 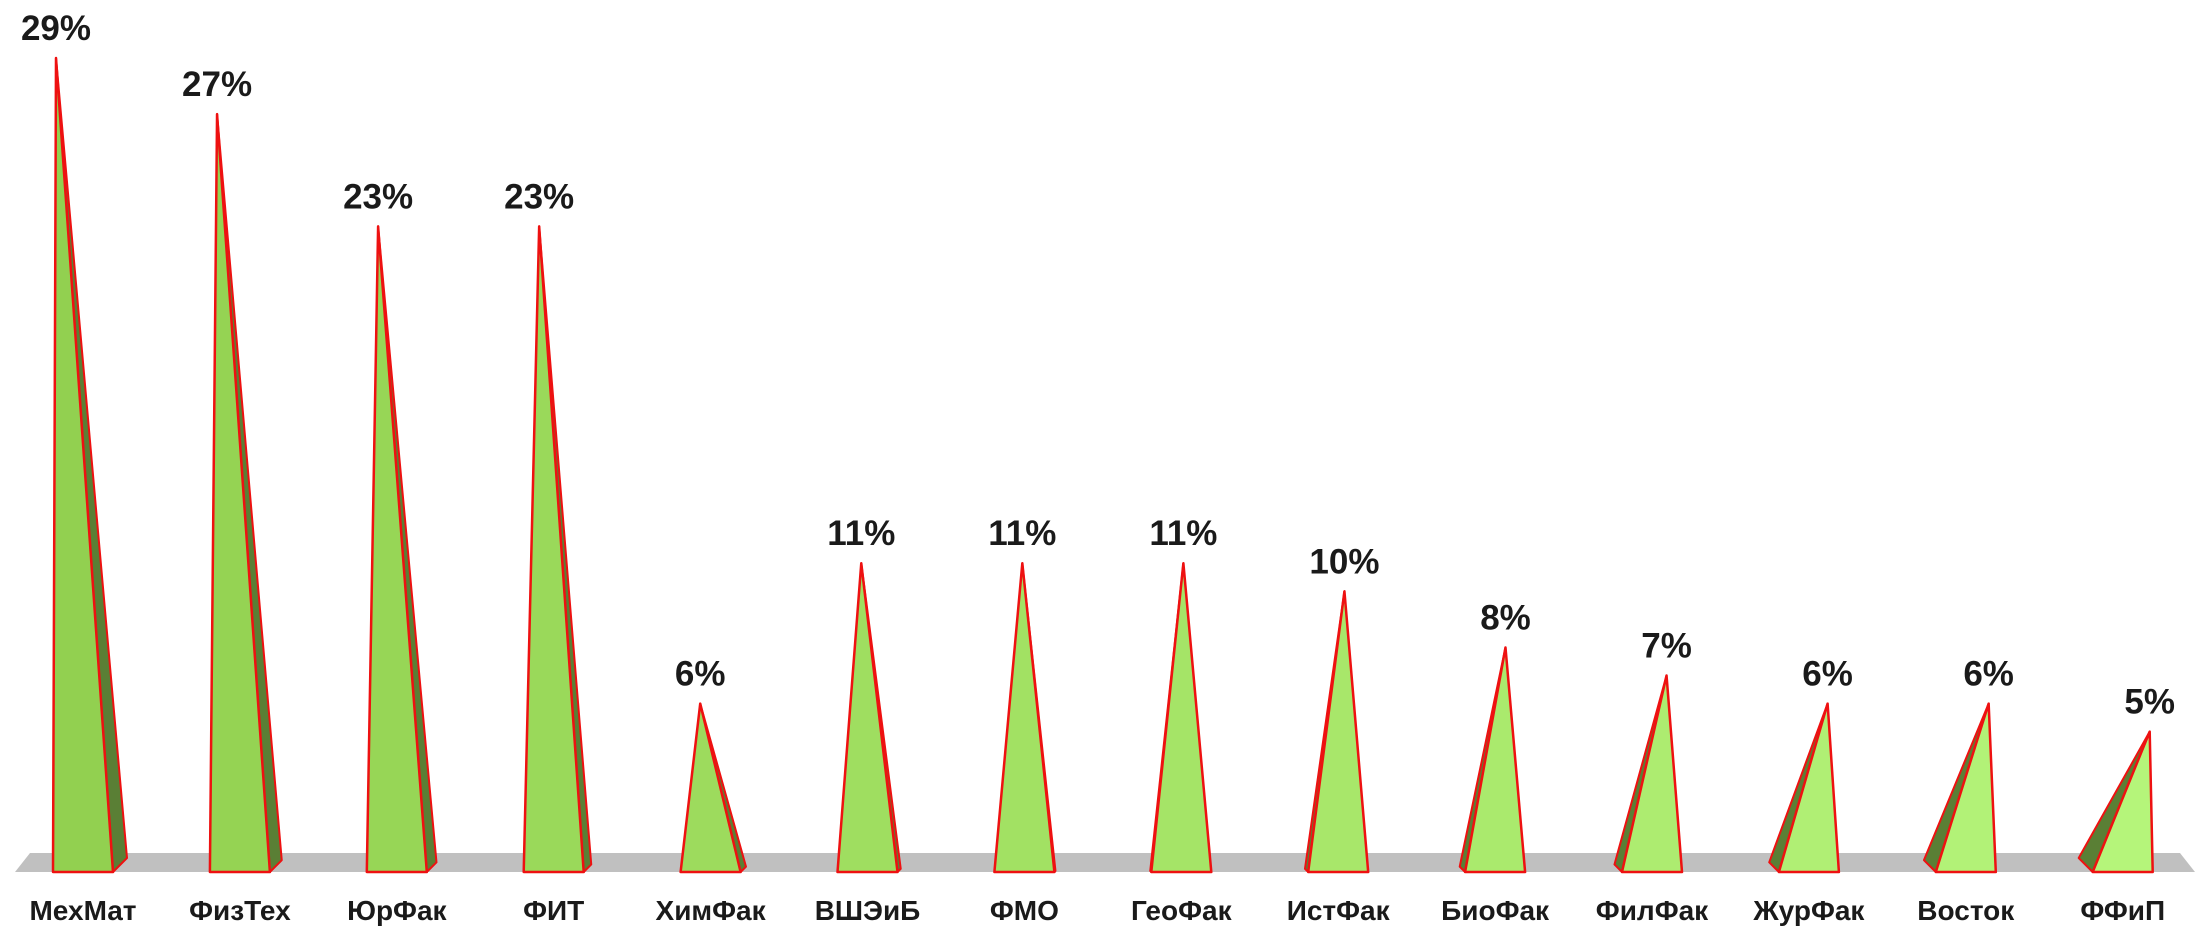 I want to click on value-label: 27%, so click(x=217, y=84).